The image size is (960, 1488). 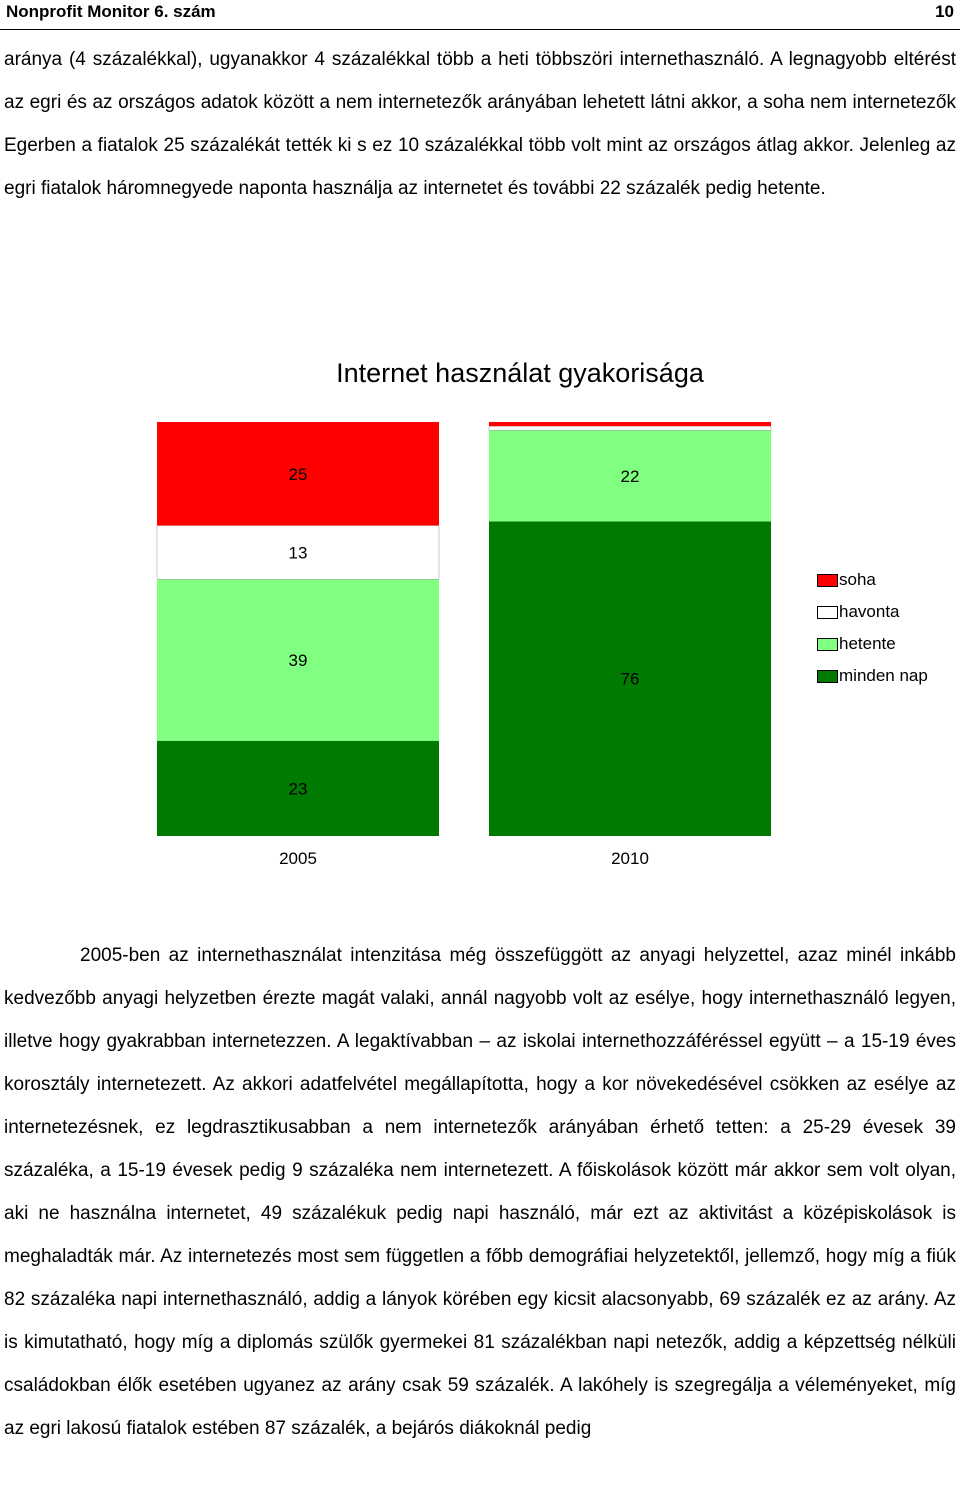 What do you see at coordinates (520, 373) in the screenshot?
I see `chart-title: Internet használat gyakorisága` at bounding box center [520, 373].